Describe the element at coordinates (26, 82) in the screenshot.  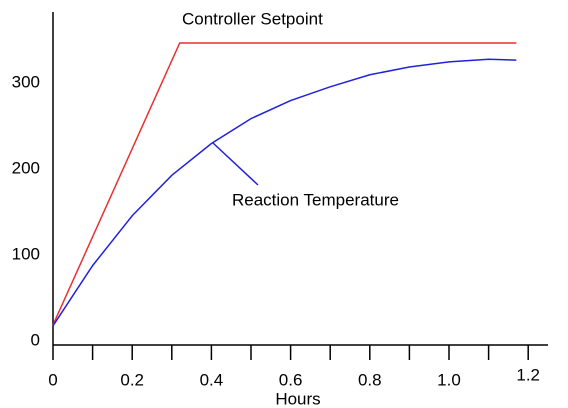
I see `y-tick-label: 300` at that location.